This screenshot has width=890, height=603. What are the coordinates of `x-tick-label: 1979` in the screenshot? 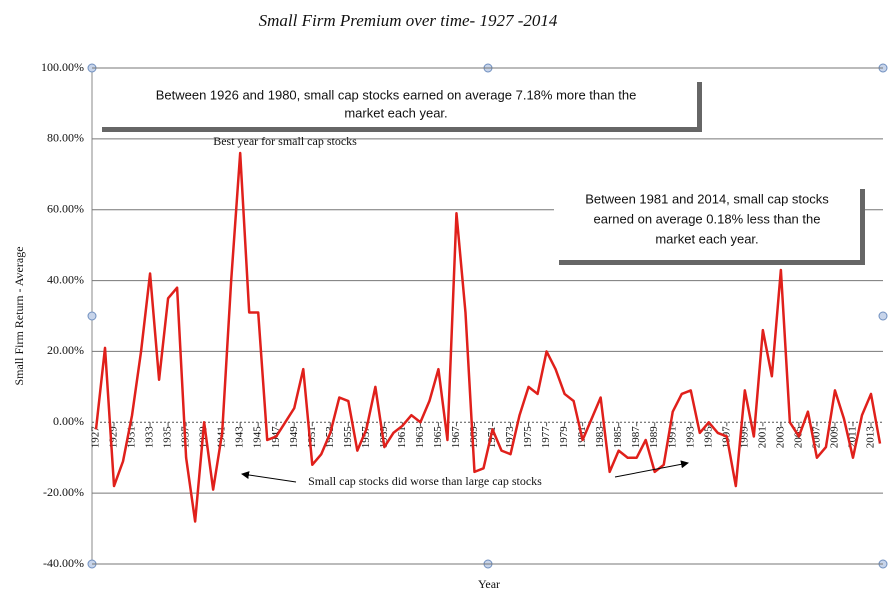 It's located at (564, 437).